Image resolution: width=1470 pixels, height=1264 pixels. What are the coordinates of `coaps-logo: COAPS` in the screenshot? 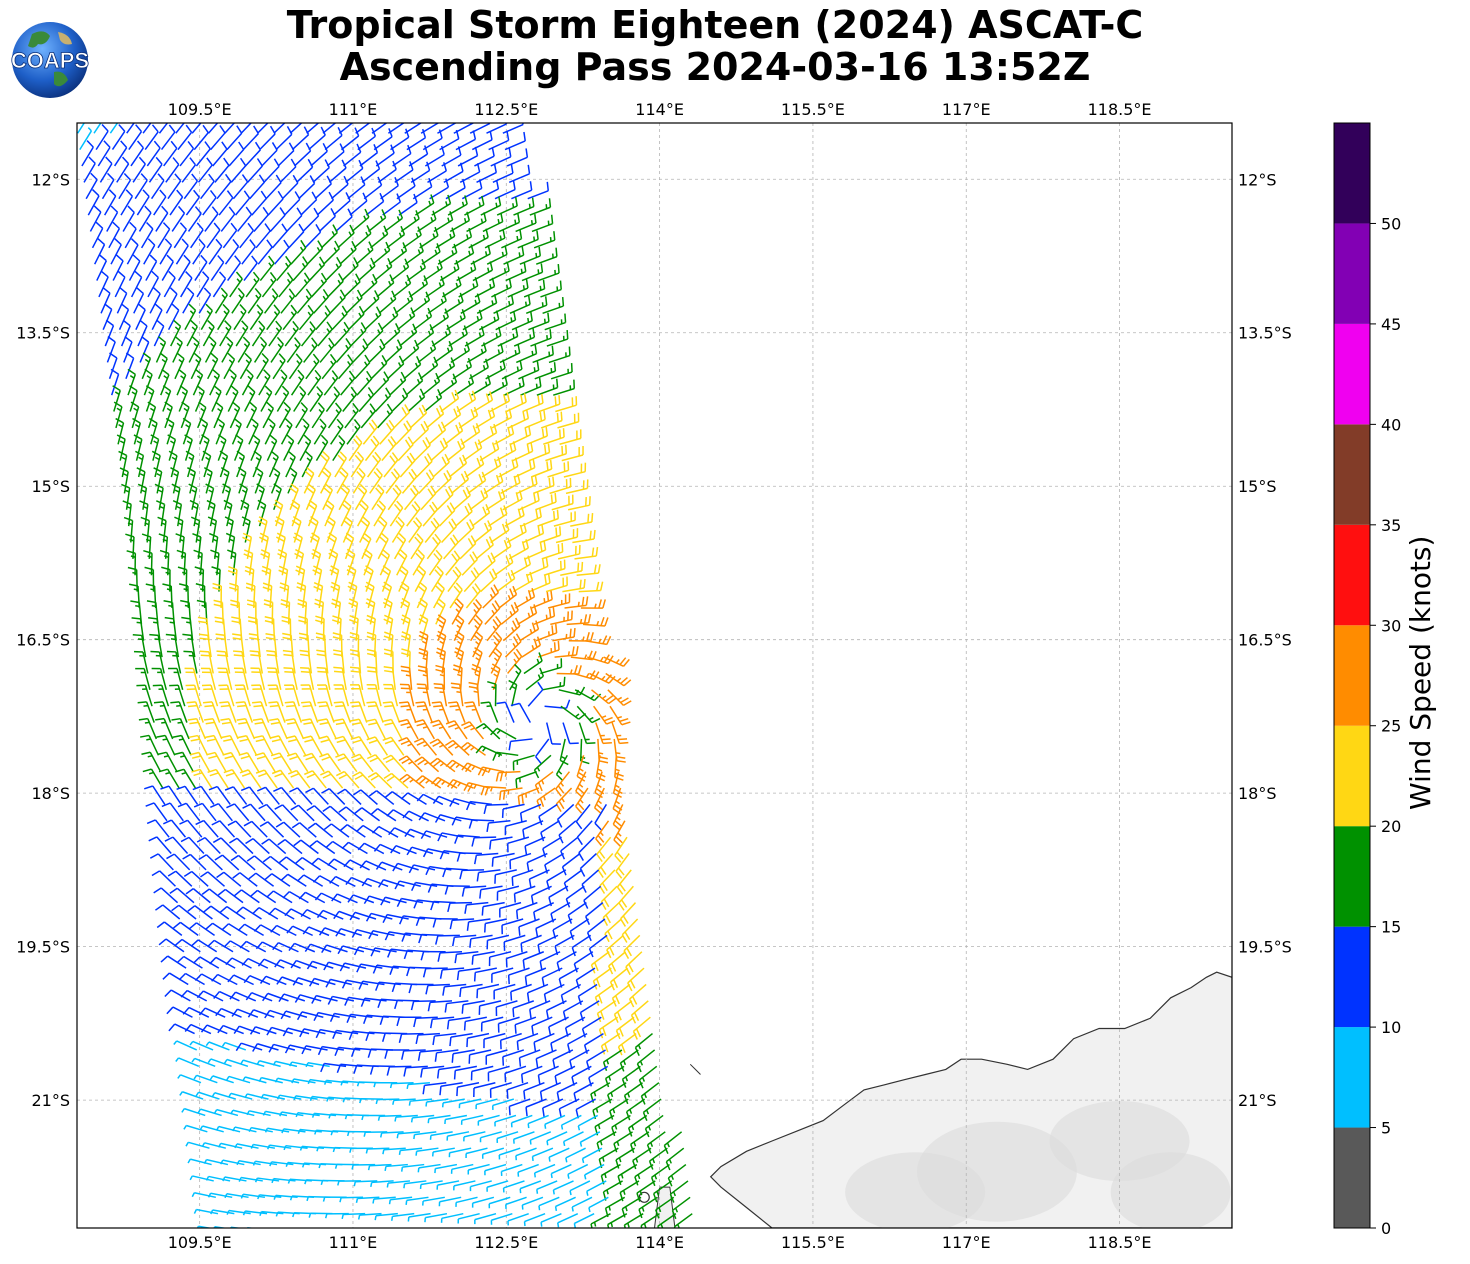 It's located at (50, 60).